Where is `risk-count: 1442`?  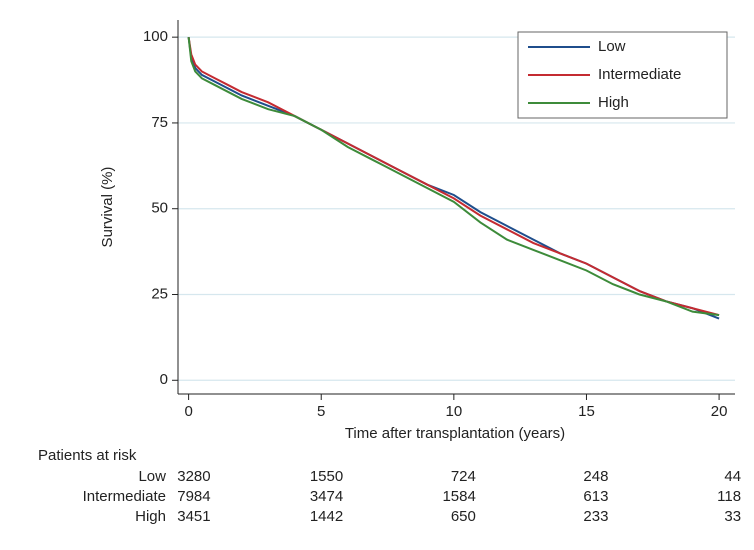
risk-count: 1442 is located at coordinates (326, 516).